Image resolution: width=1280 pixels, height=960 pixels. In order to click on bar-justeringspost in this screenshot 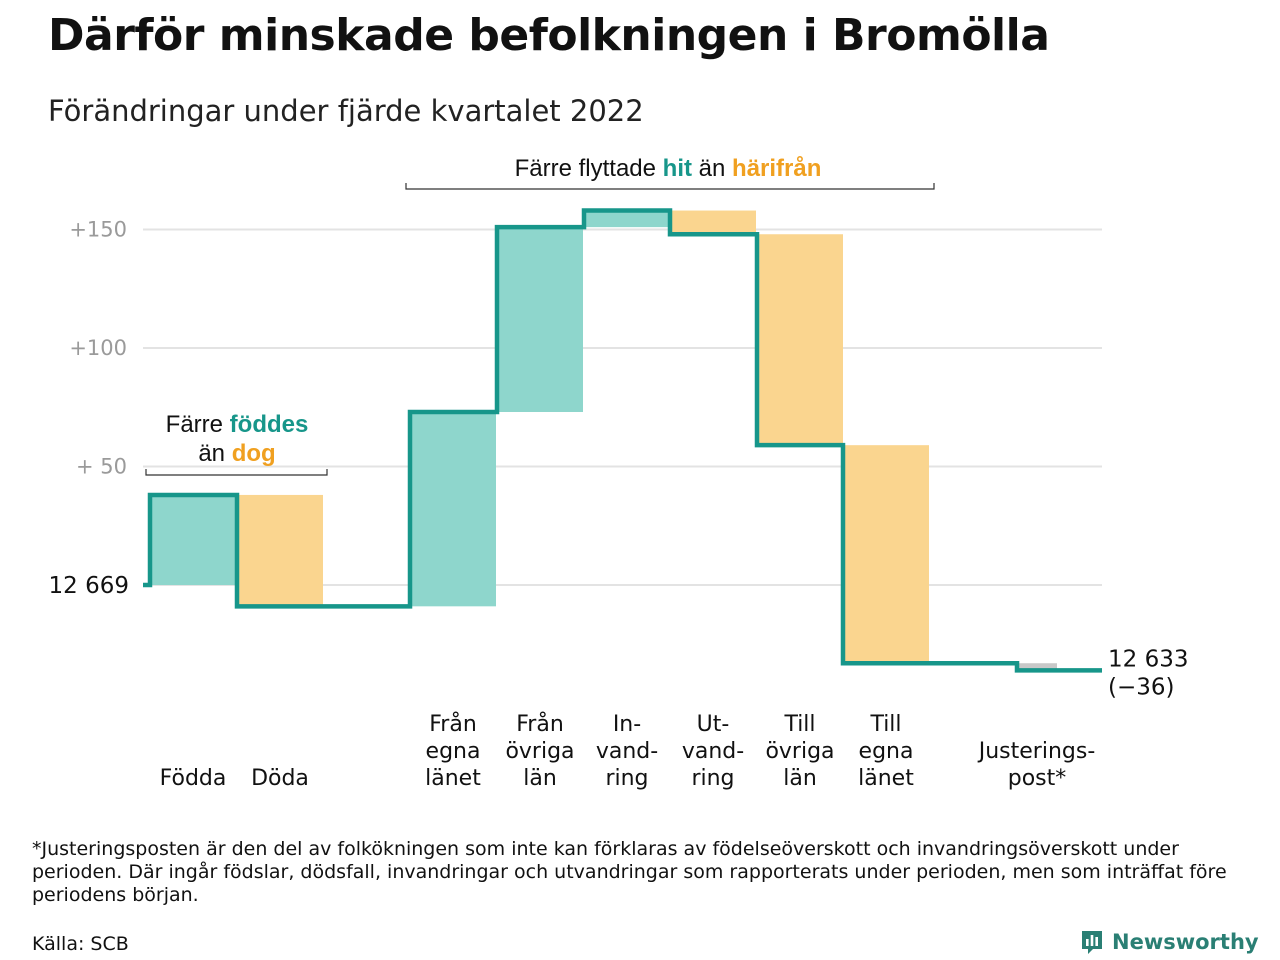, I will do `click(1037, 667)`.